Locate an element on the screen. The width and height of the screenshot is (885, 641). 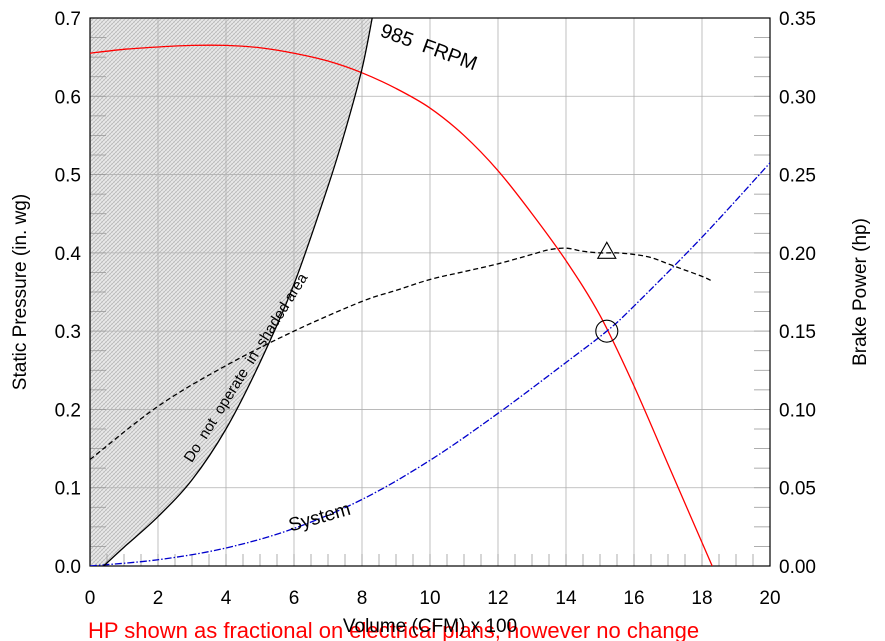
y2-tick-label: 0.25 is located at coordinates (797, 176).